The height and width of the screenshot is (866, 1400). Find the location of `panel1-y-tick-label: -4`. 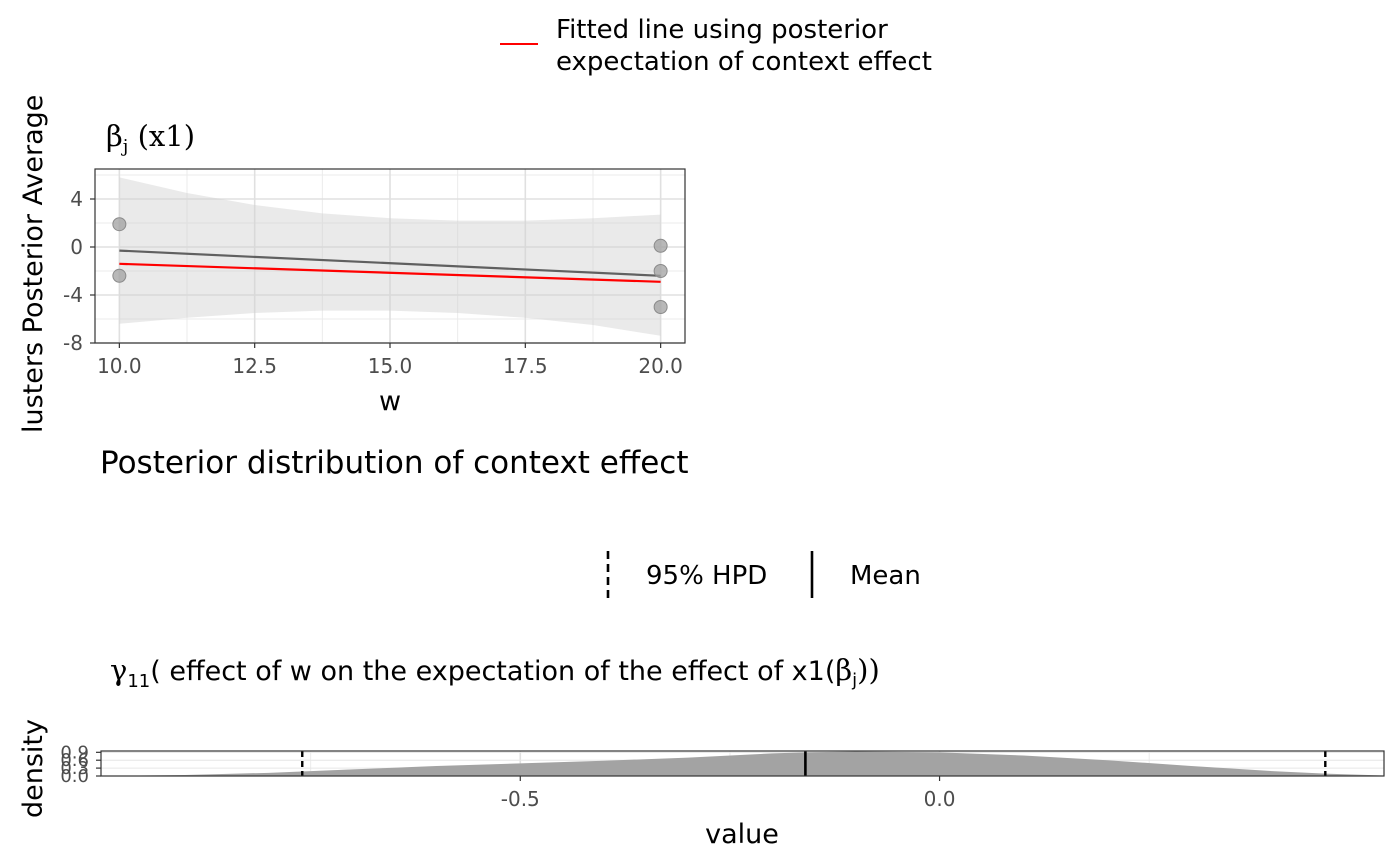

panel1-y-tick-label: -4 is located at coordinates (73, 295).